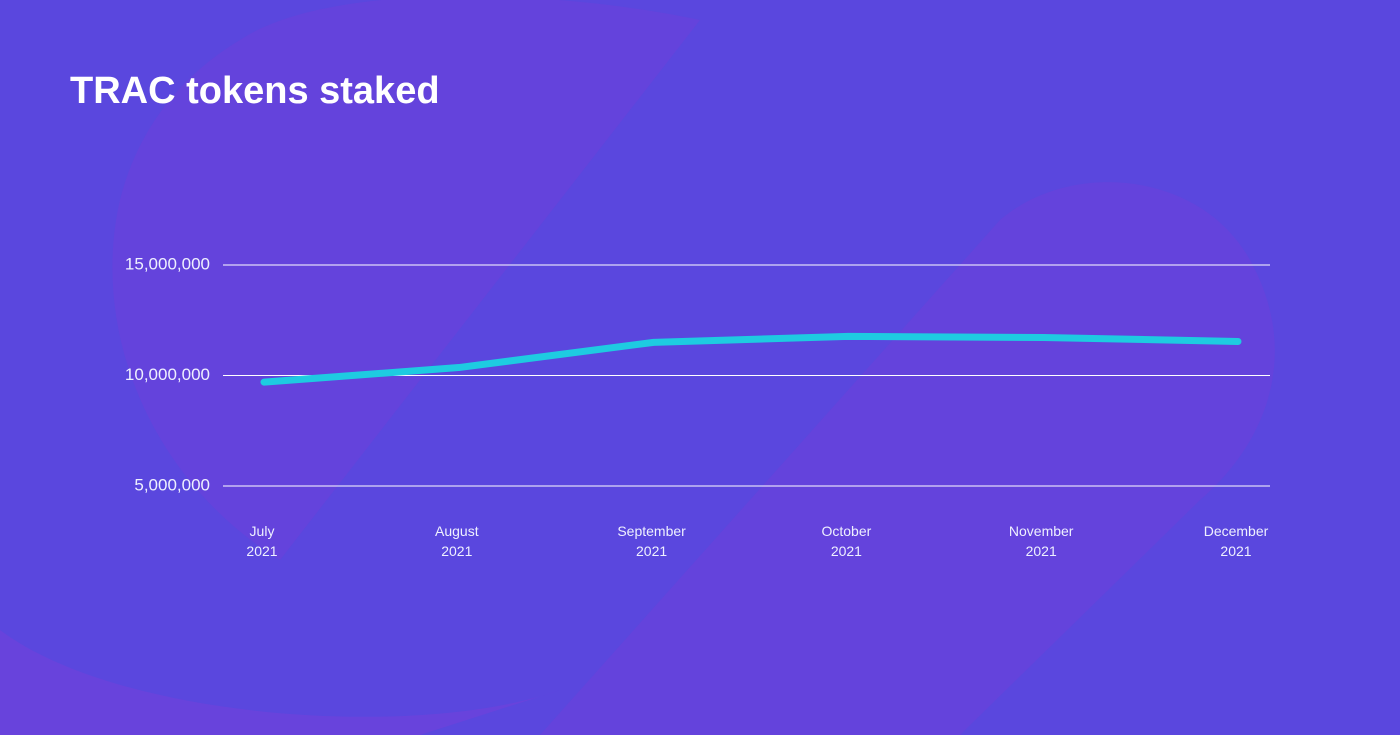 This screenshot has width=1400, height=735. What do you see at coordinates (751, 359) in the screenshot?
I see `data-line` at bounding box center [751, 359].